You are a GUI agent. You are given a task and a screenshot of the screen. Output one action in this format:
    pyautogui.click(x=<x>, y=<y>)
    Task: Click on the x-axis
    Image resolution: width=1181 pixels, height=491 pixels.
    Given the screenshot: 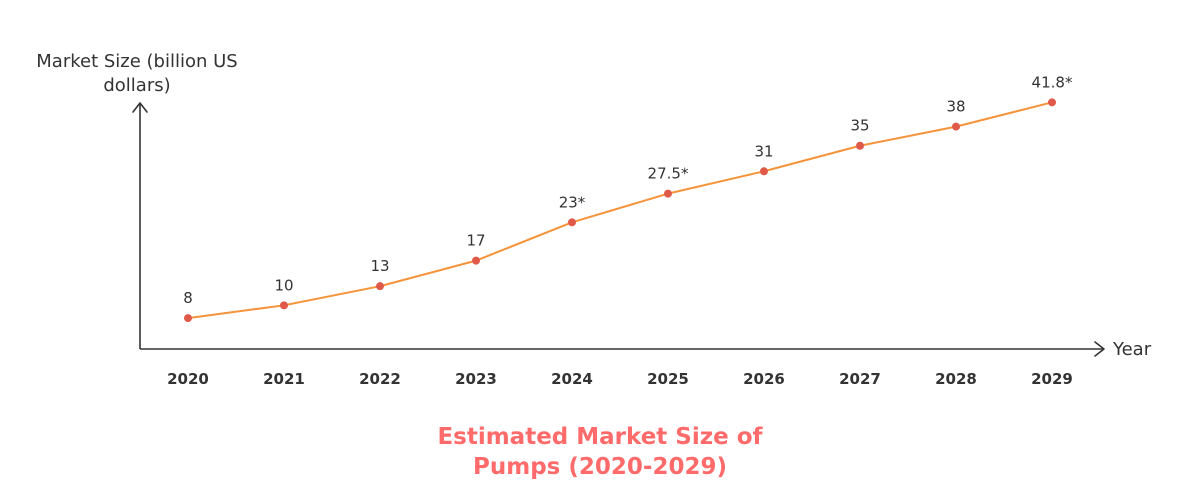 What is the action you would take?
    pyautogui.click(x=622, y=349)
    